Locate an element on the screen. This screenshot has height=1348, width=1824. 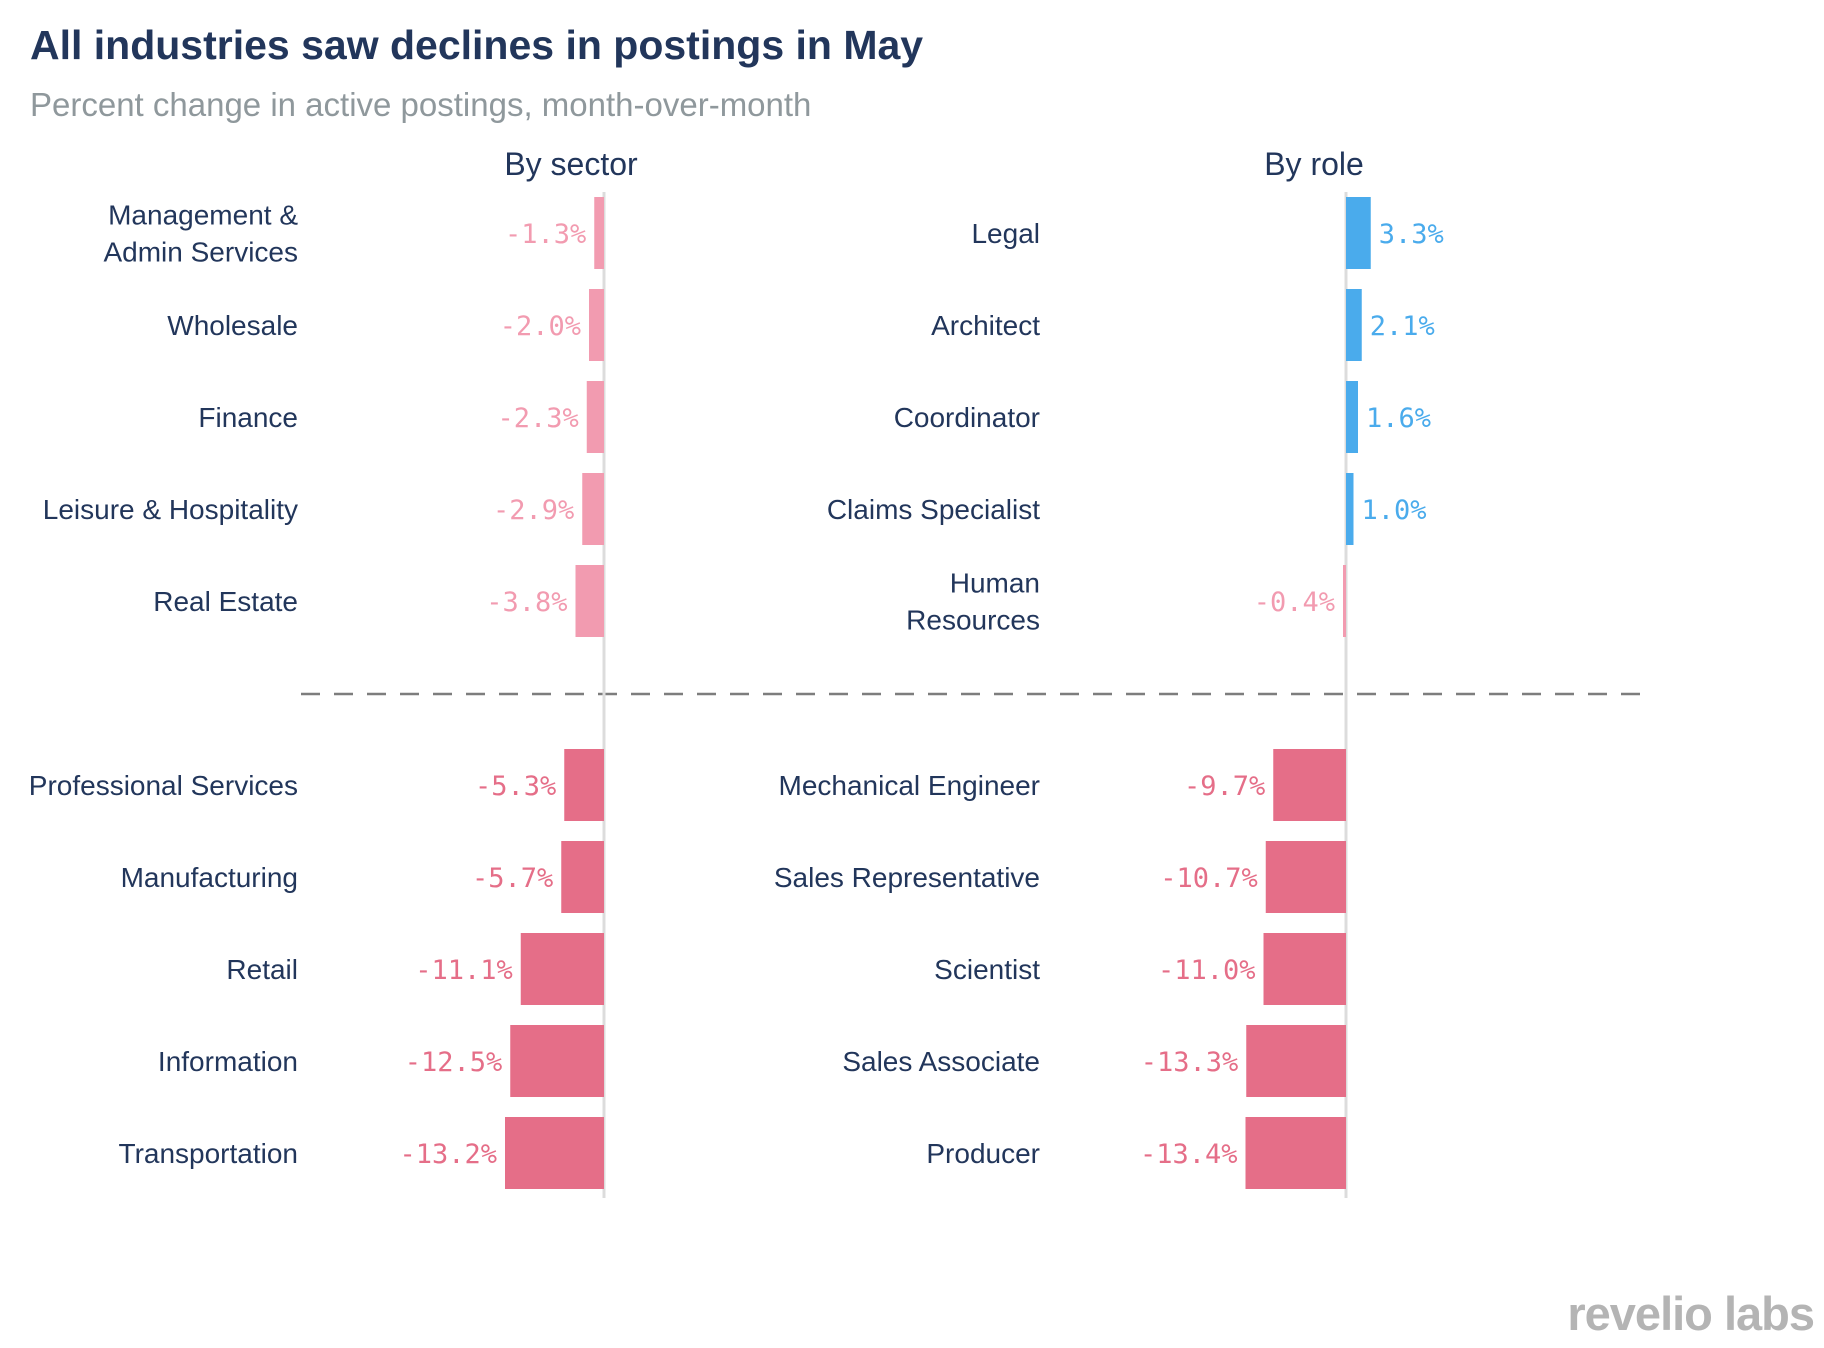
by-role-panel-title: By role is located at coordinates (1314, 164).